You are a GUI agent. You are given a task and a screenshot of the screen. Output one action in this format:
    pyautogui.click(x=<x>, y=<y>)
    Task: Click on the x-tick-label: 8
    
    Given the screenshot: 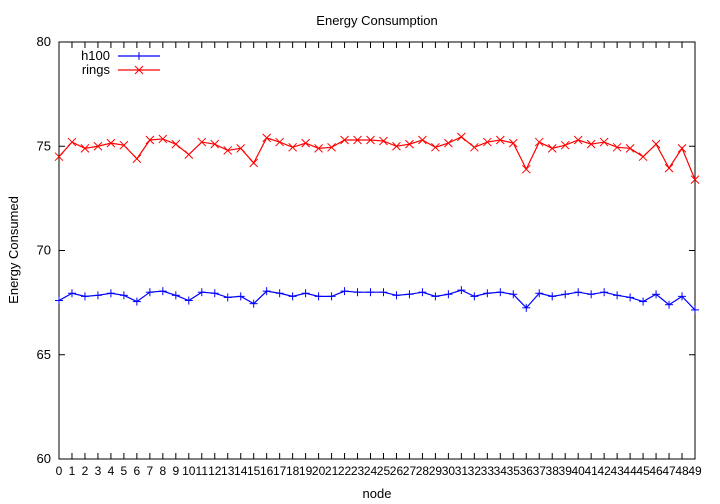 What is the action you would take?
    pyautogui.click(x=162, y=471)
    